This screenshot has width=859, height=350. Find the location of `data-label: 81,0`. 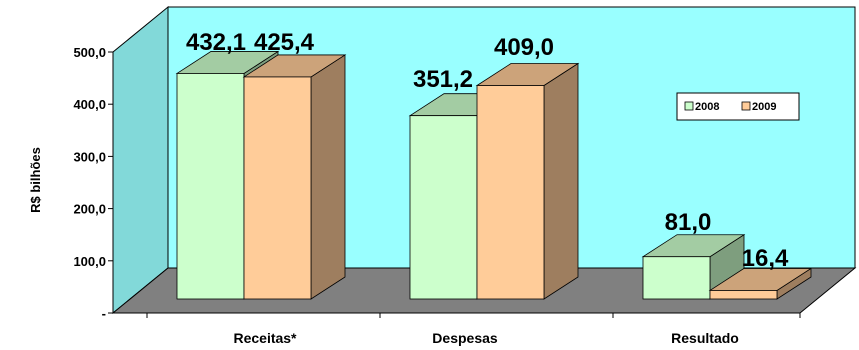

data-label: 81,0 is located at coordinates (688, 222).